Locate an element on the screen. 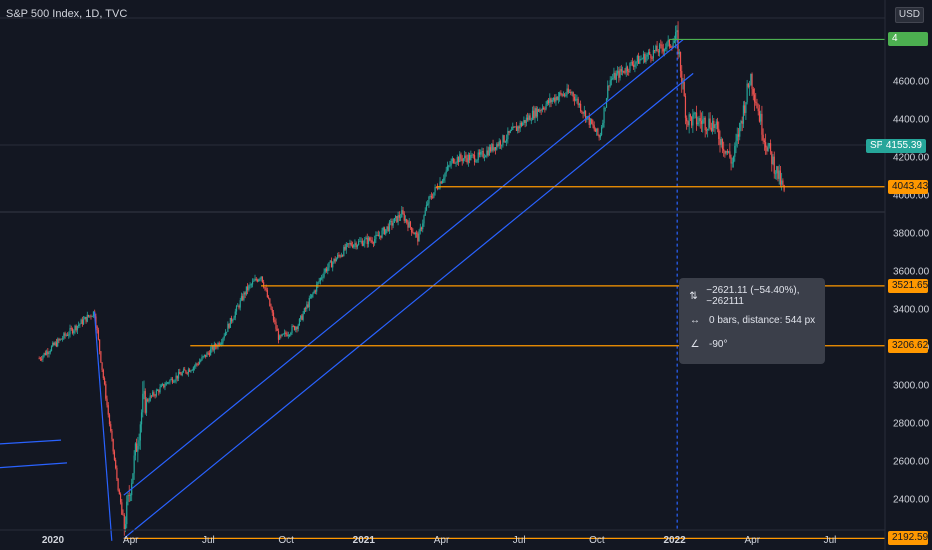  time-axis: 2020 Apr Jul Oct 2021 Apr Jul Oct 2022 Apr Jul is located at coordinates (442, 537).